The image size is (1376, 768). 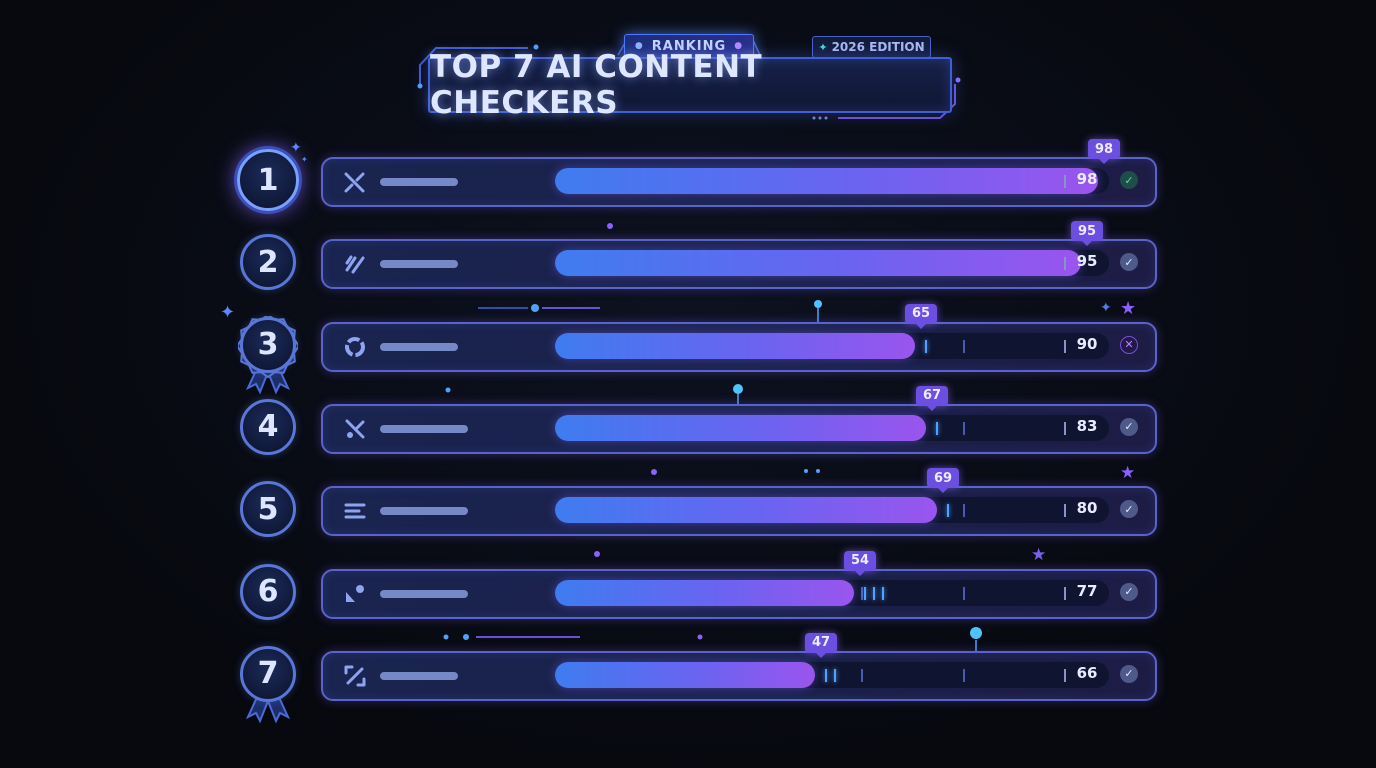 What do you see at coordinates (268, 509) in the screenshot?
I see `rank-badge: 5` at bounding box center [268, 509].